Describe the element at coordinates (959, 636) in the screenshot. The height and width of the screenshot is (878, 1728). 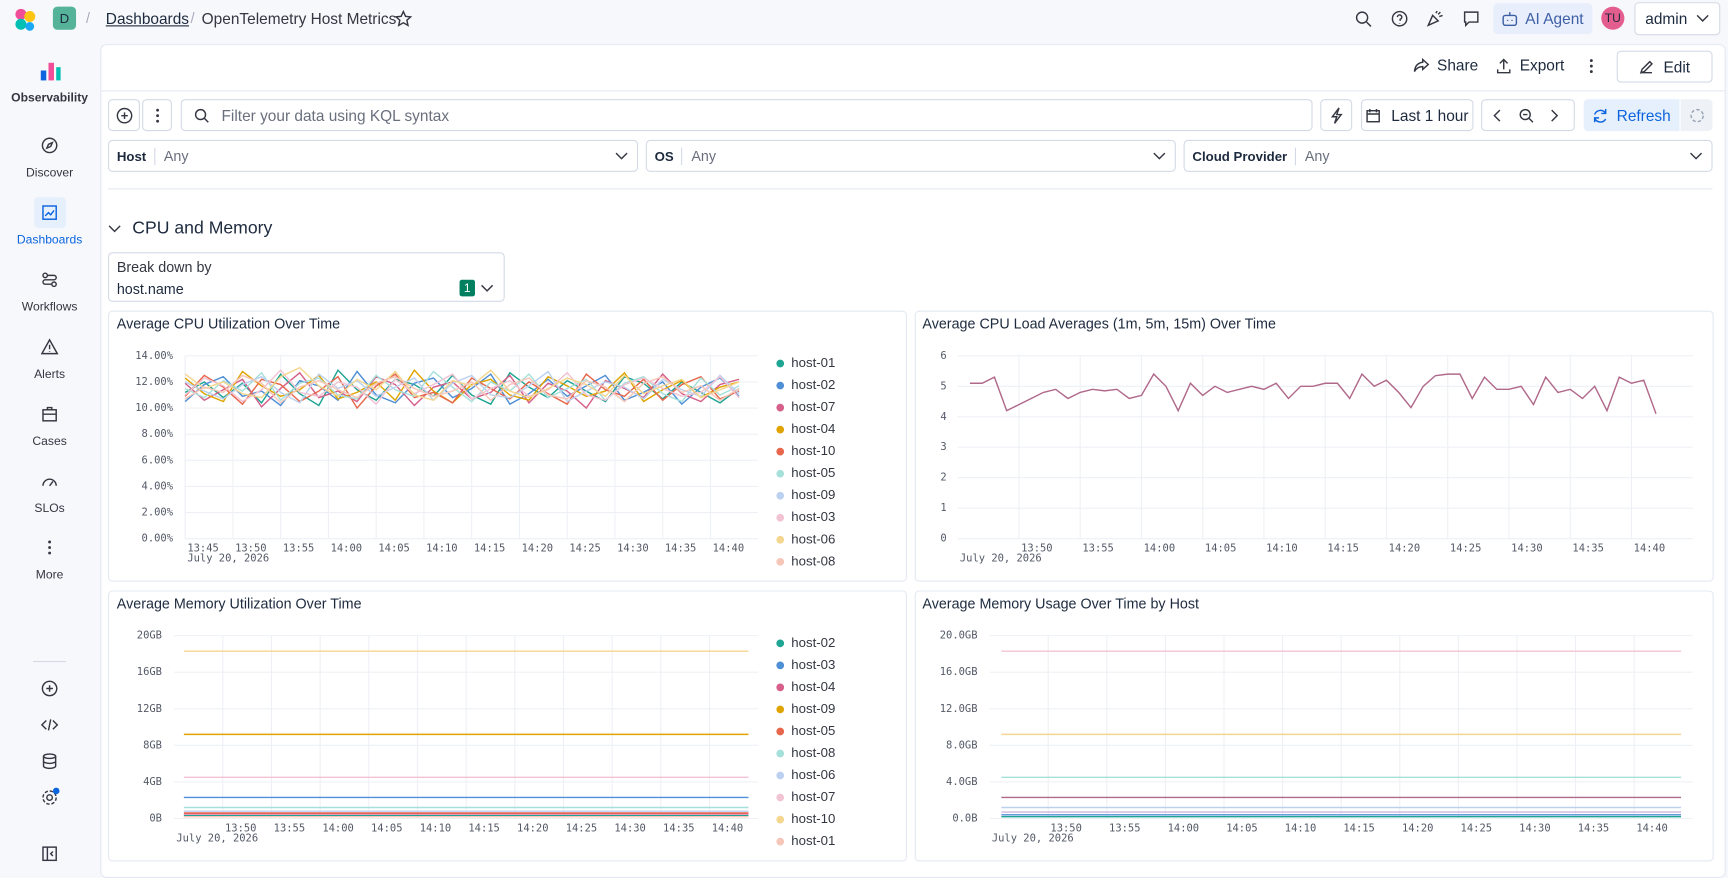
I see `y-tick-label: 20.0GB` at that location.